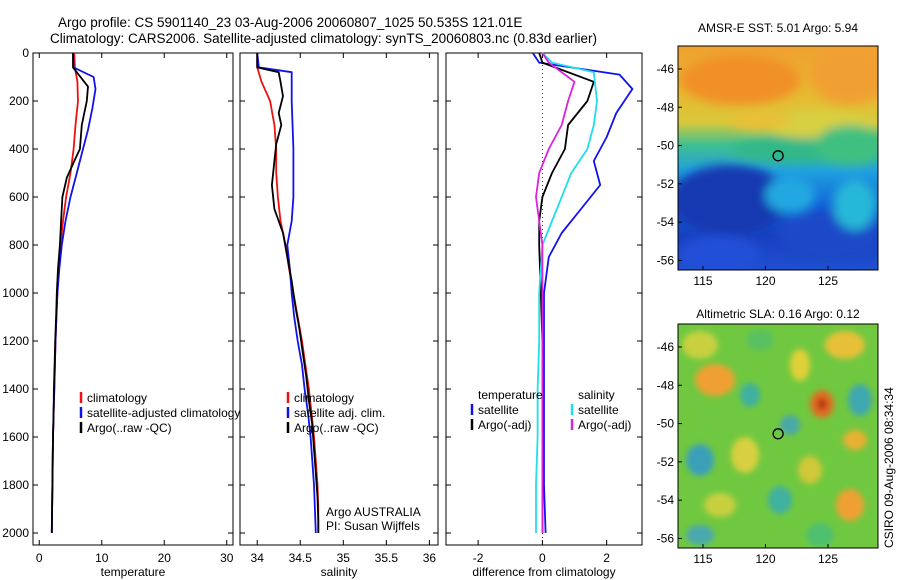  I want to click on difference-series-argo-adj--salinity, so click(555, 292).